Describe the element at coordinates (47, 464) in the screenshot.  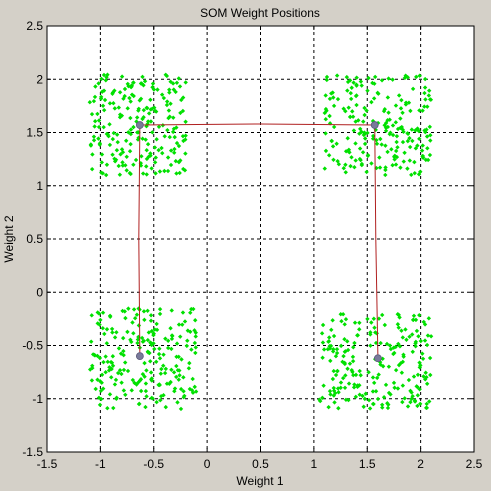
I see `x-tick-label: -1.5` at that location.